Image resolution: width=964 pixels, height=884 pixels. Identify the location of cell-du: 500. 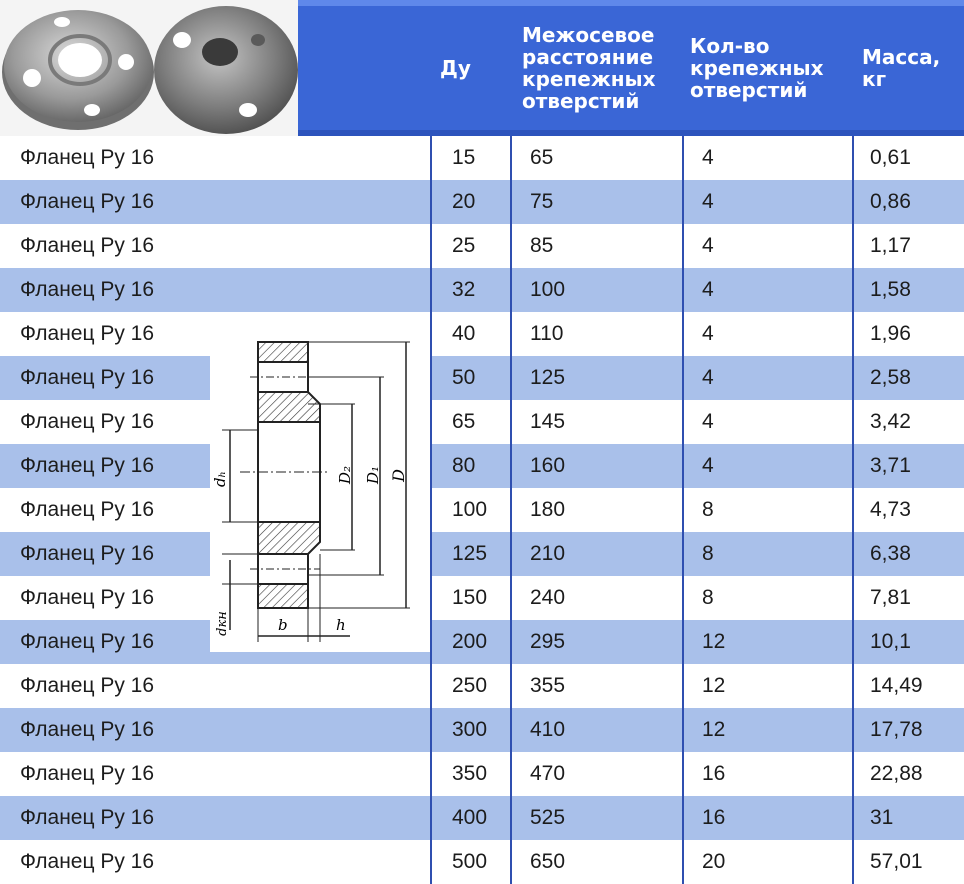
(470, 861).